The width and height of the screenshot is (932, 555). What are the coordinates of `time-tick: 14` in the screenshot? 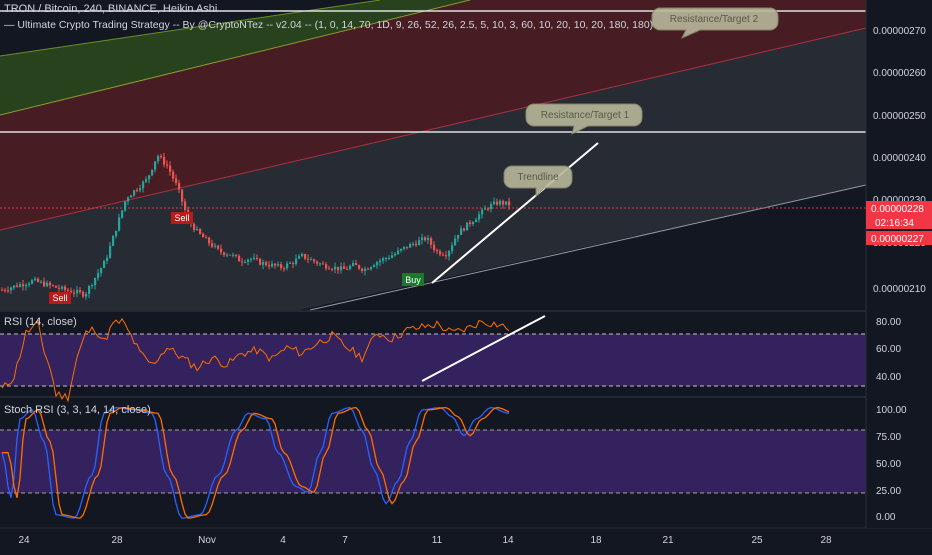 It's located at (508, 540).